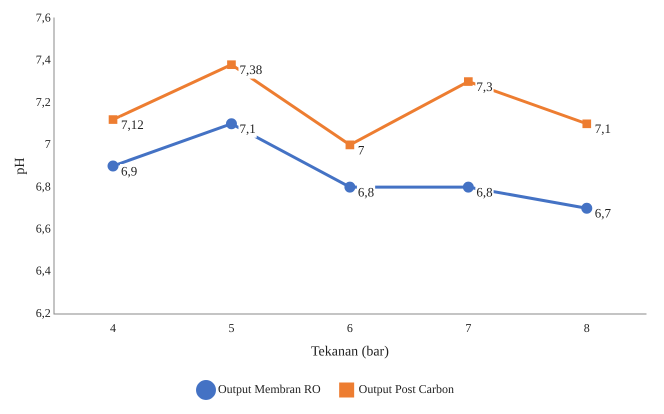  What do you see at coordinates (468, 328) in the screenshot?
I see `x-tick-label: 7` at bounding box center [468, 328].